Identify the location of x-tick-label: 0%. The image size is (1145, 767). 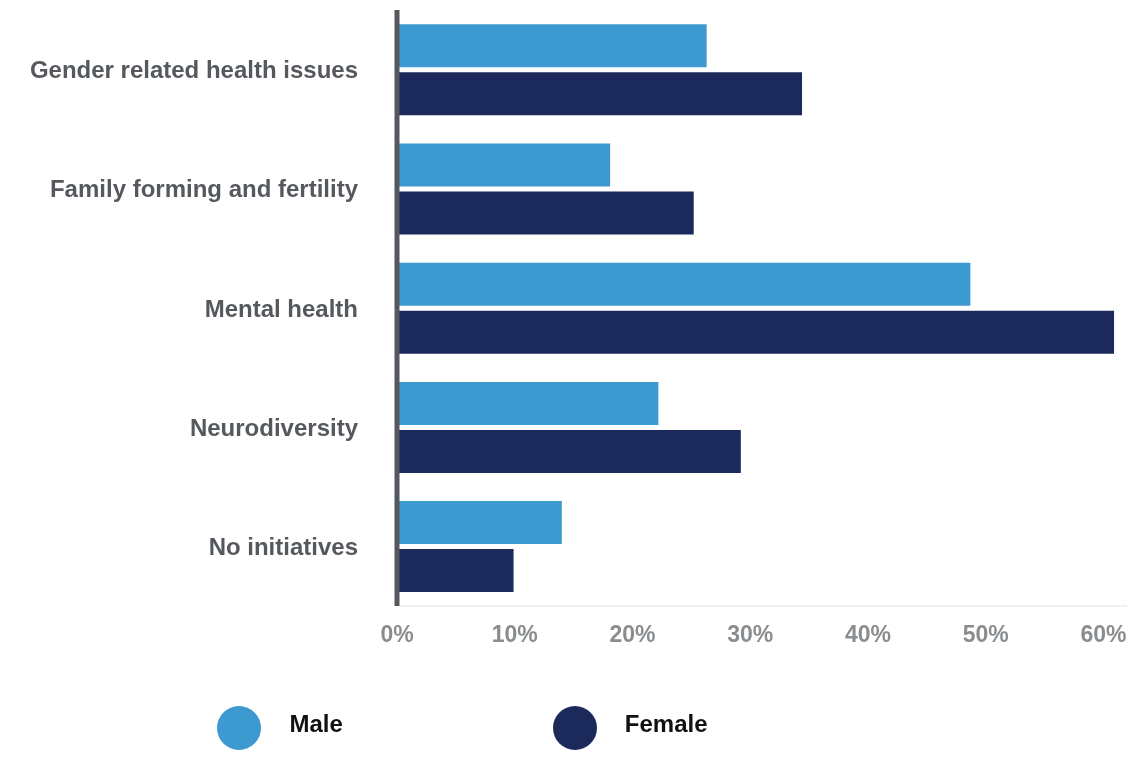
(397, 634).